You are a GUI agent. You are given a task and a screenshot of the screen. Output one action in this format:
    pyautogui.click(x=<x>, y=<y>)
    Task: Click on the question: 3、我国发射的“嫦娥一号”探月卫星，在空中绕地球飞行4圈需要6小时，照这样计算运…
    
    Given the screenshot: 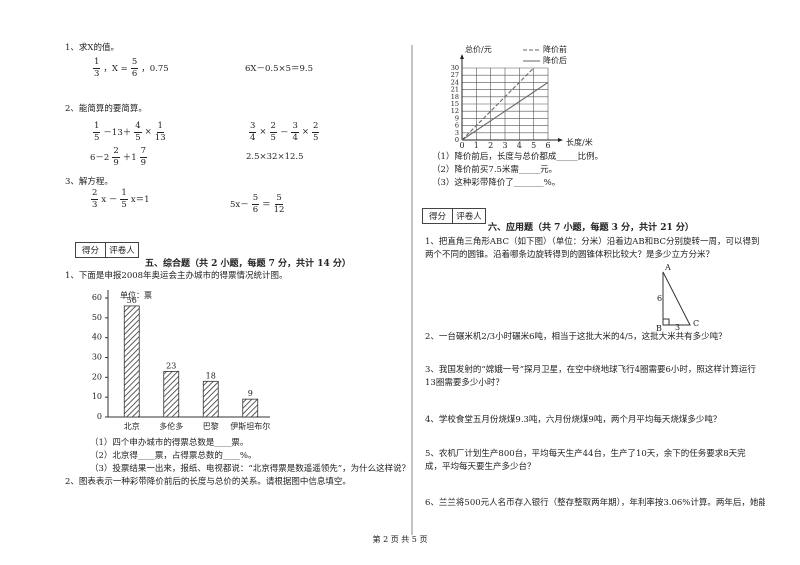 What is the action you would take?
    pyautogui.click(x=590, y=376)
    